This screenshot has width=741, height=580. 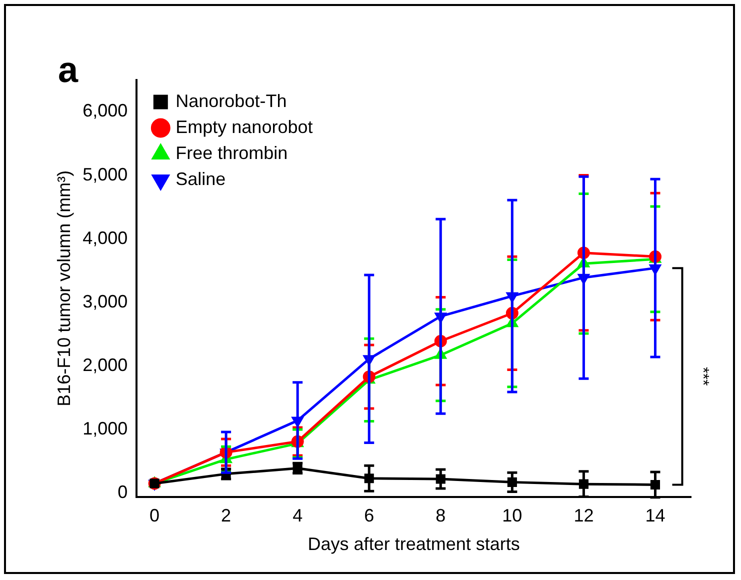 What do you see at coordinates (105, 238) in the screenshot?
I see `y-tick-label: 4,000` at bounding box center [105, 238].